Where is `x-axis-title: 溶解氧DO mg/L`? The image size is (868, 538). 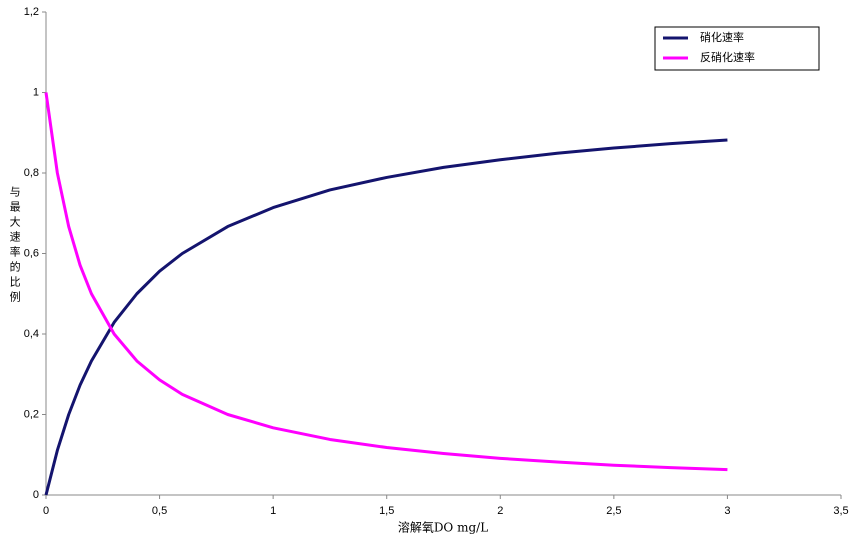 x-axis-title: 溶解氧DO mg/L is located at coordinates (443, 527).